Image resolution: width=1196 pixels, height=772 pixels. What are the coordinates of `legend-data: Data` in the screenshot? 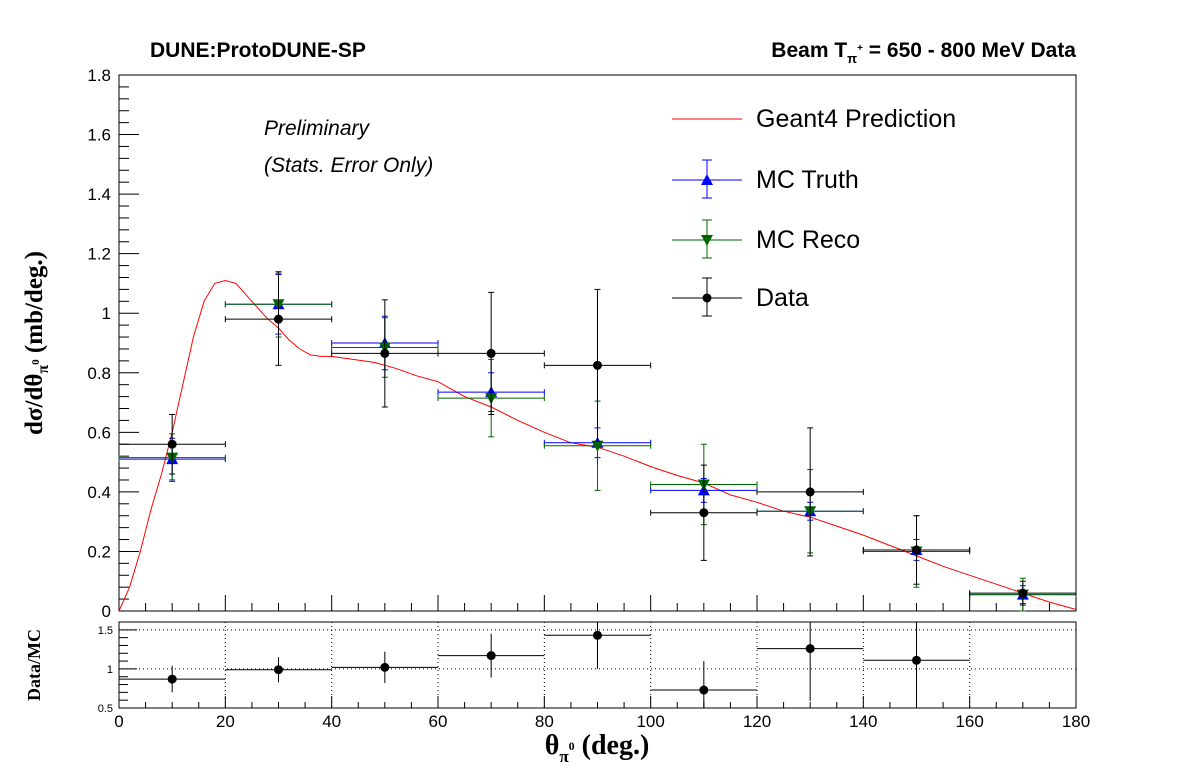 It's located at (740, 297).